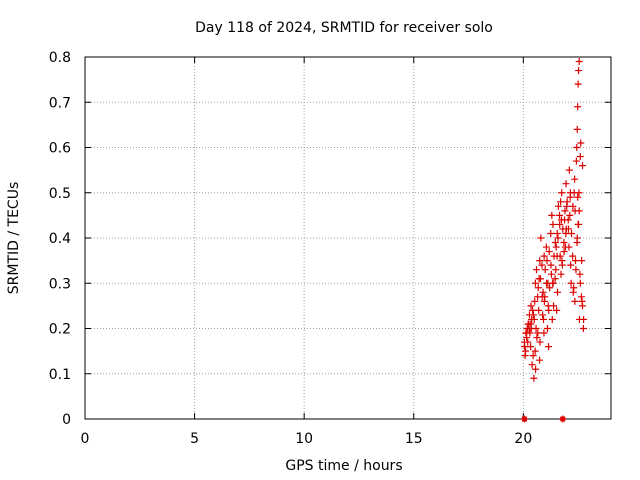  I want to click on y-tick-label: 0, so click(66, 420).